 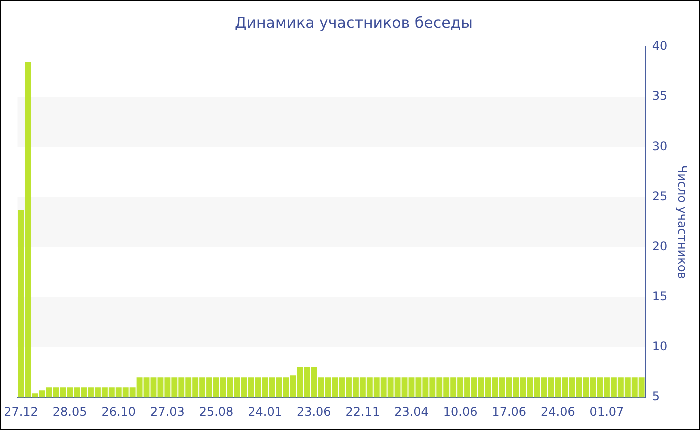 I want to click on y-tick-label: 40, so click(x=660, y=46).